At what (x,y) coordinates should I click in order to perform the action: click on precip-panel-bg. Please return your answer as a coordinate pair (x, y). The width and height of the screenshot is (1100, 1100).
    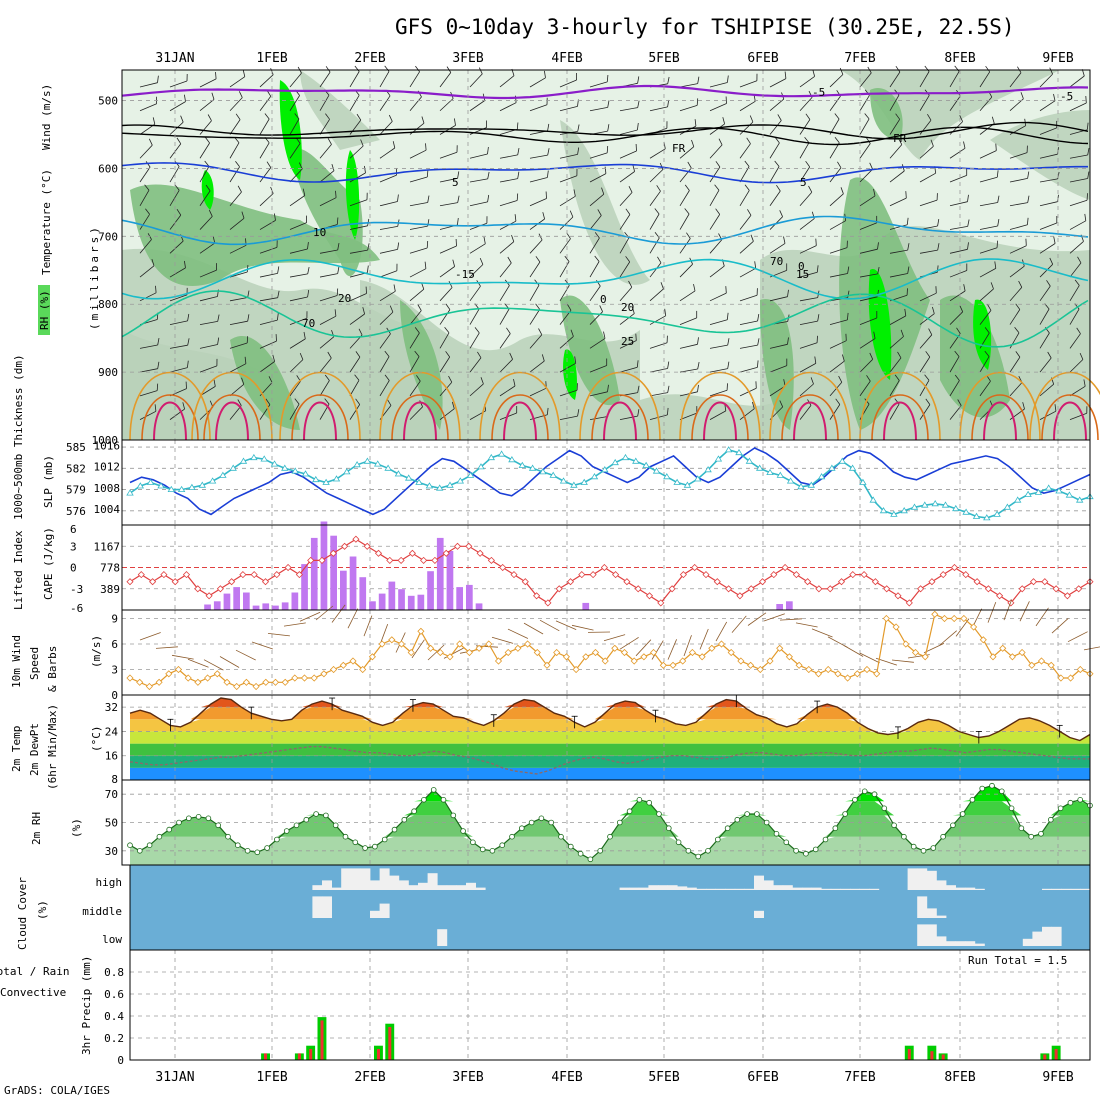
    Looking at the image, I should click on (610, 1005).